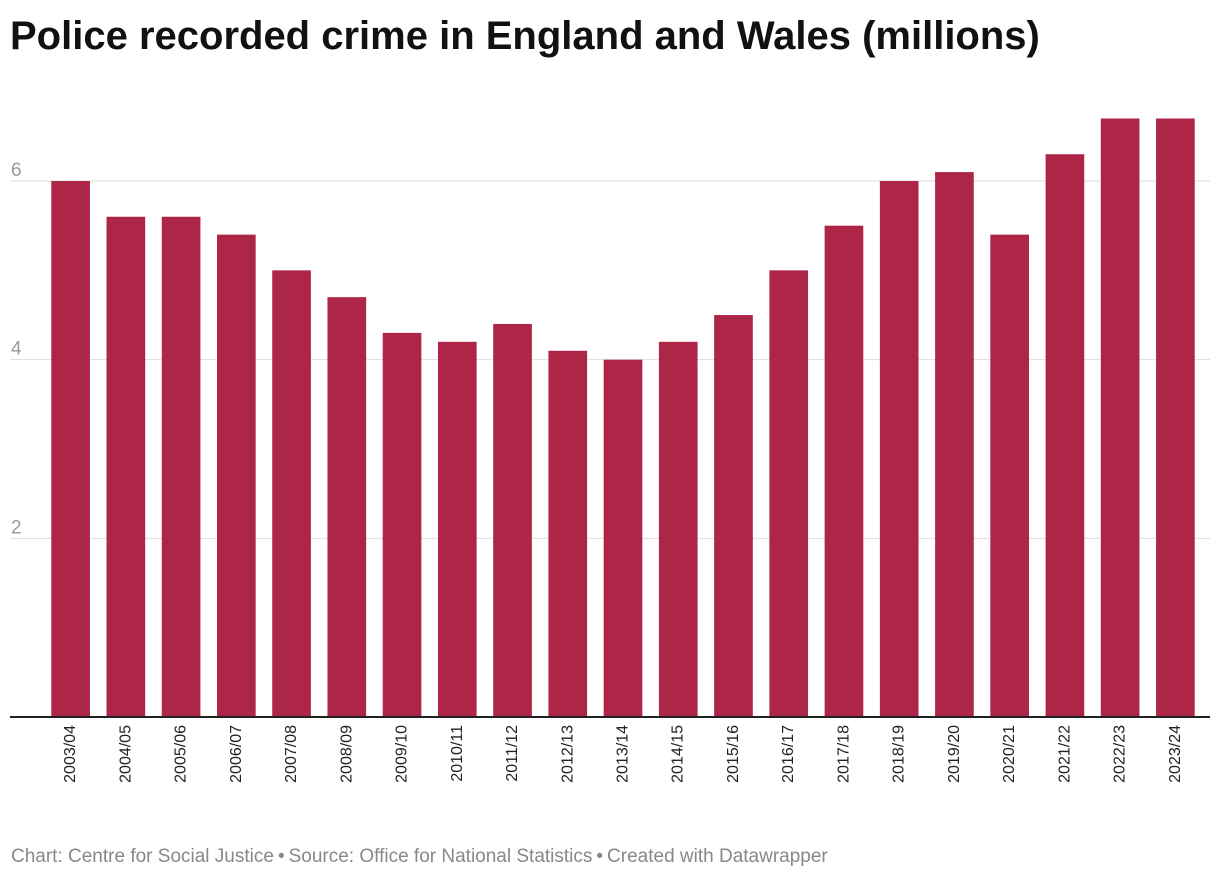 Image resolution: width=1220 pixels, height=884 pixels. Describe the element at coordinates (1009, 754) in the screenshot. I see `x-tick-label: 2020/21` at that location.